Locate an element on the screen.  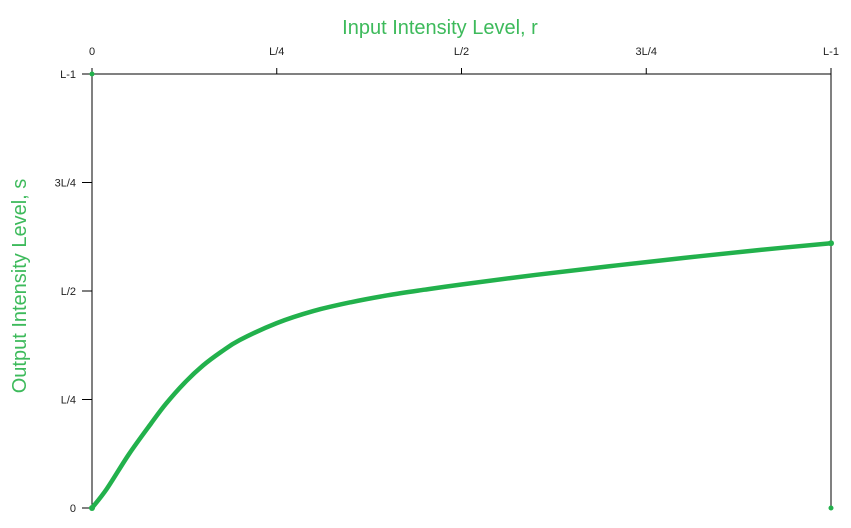
x-tick-label: L/2 is located at coordinates (461, 52).